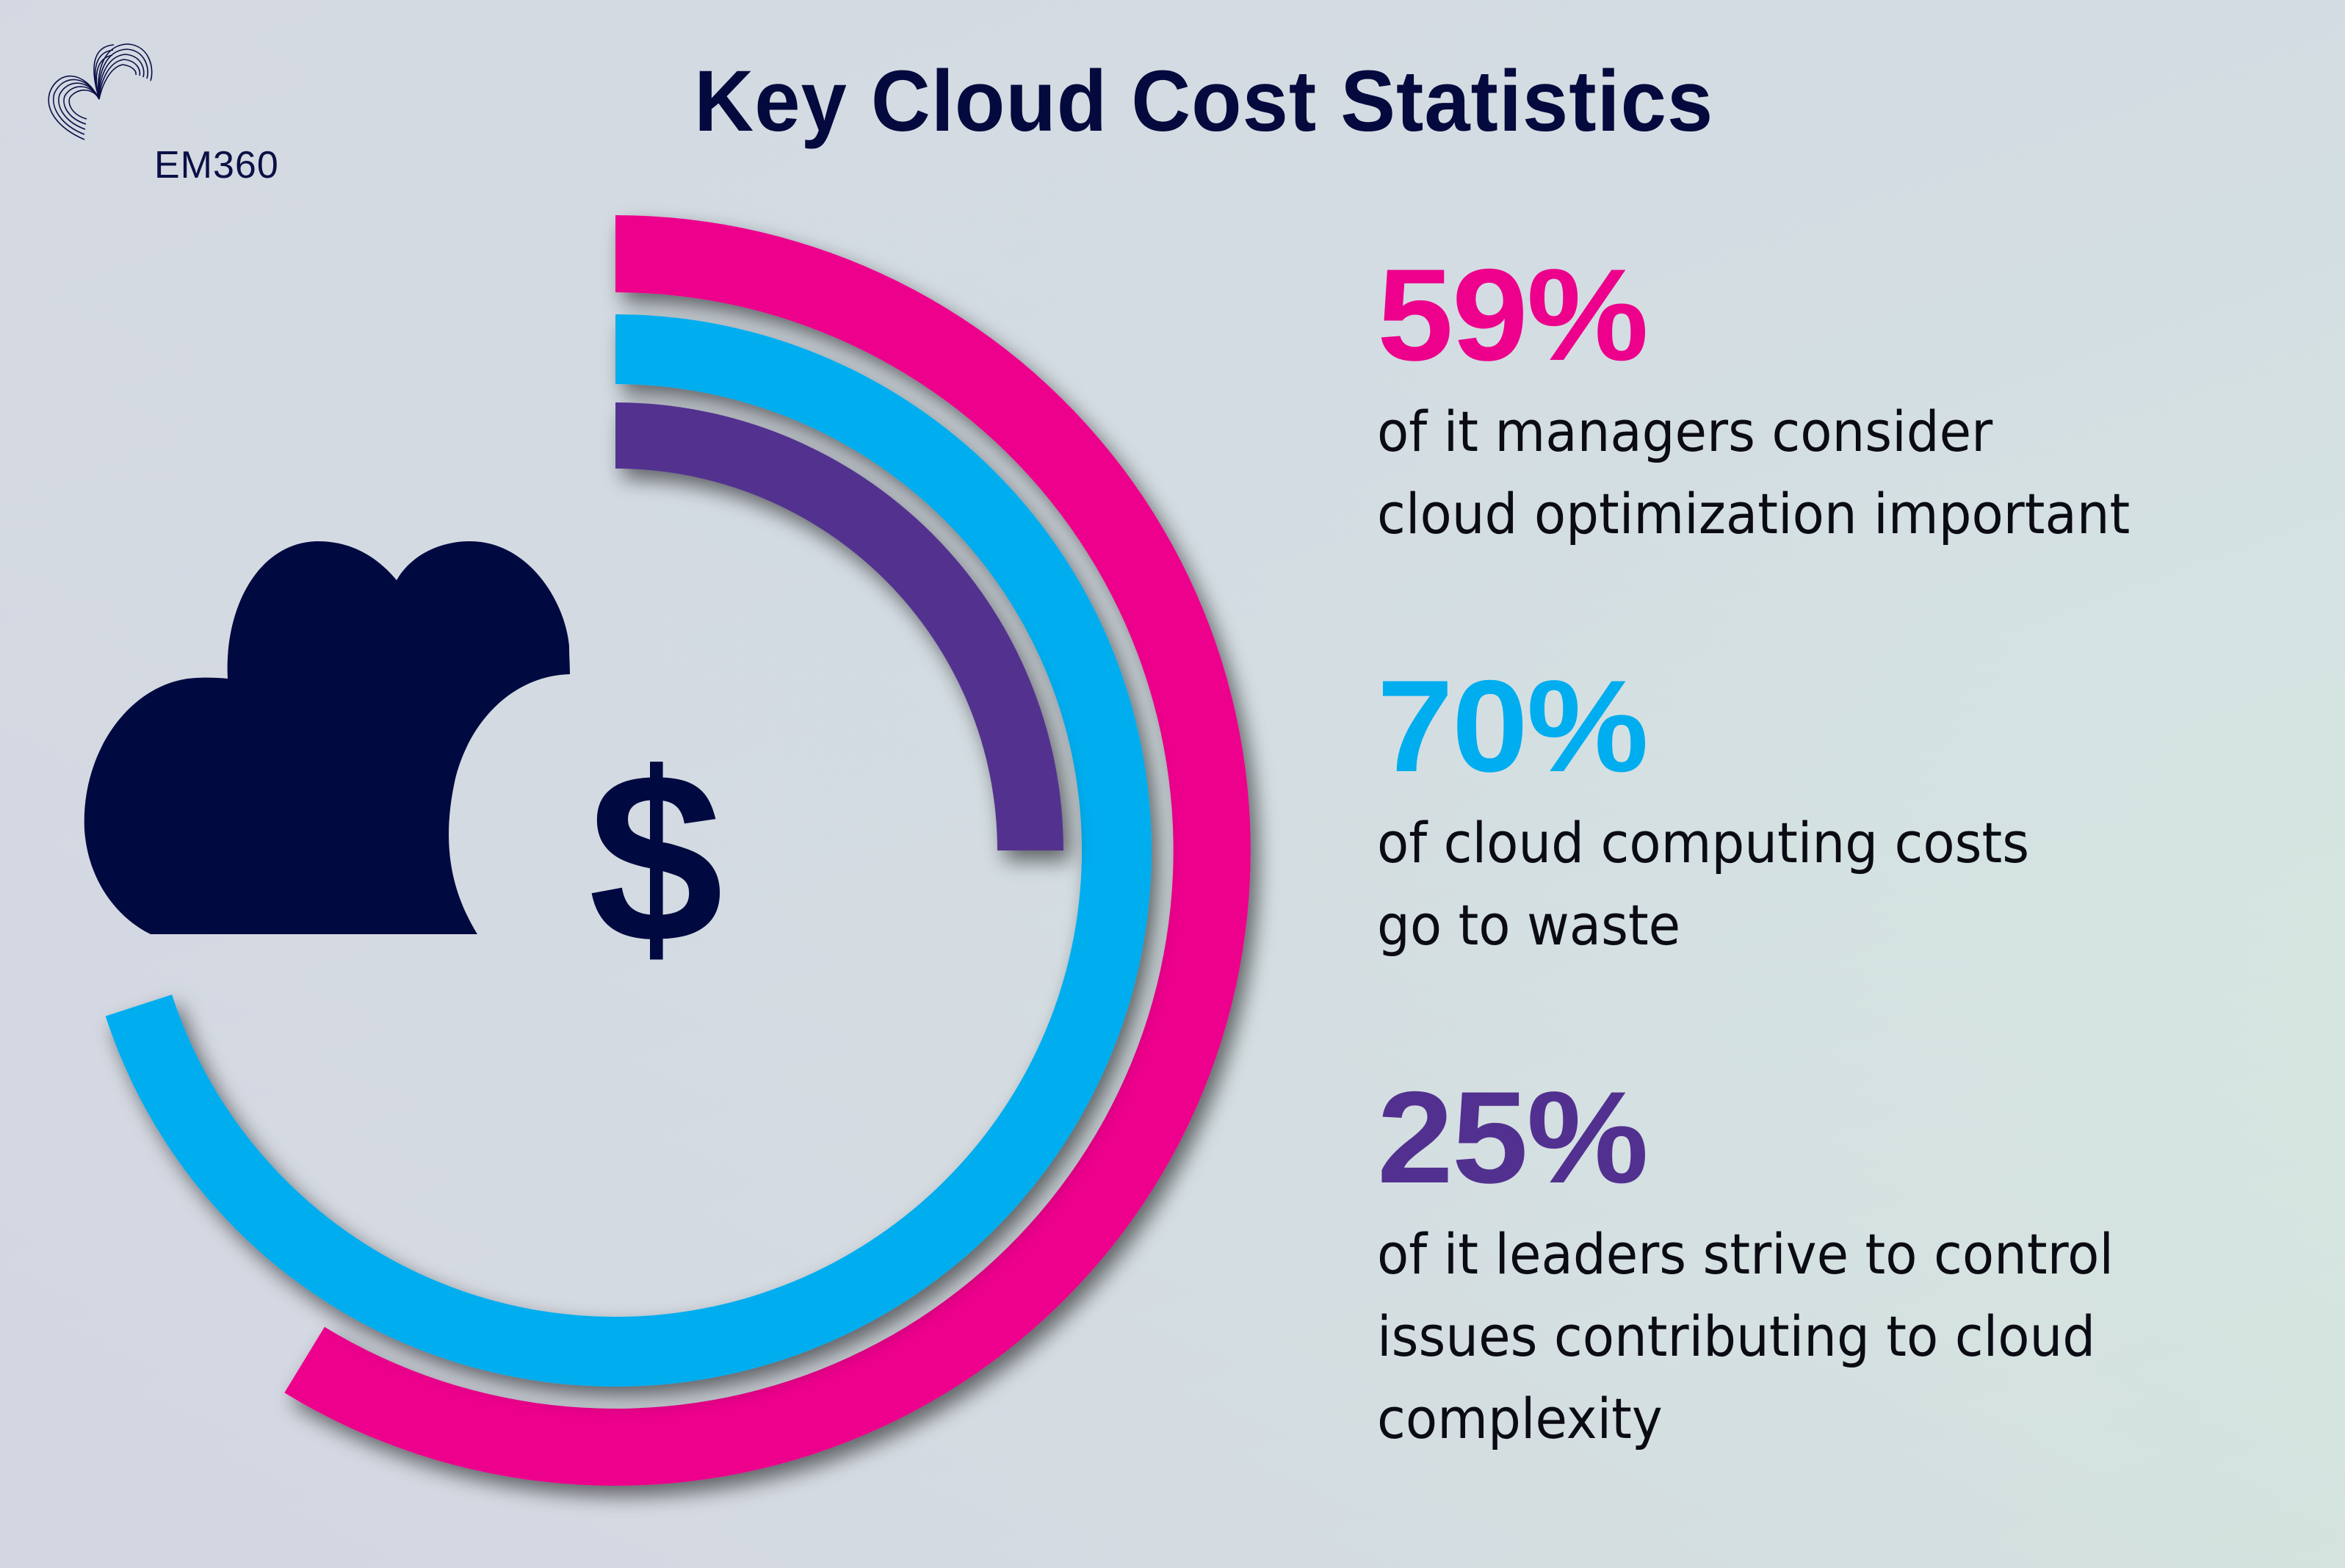 This screenshot has height=1568, width=2345. What do you see at coordinates (404, 767) in the screenshot?
I see `cloud-dollar-icon: $` at bounding box center [404, 767].